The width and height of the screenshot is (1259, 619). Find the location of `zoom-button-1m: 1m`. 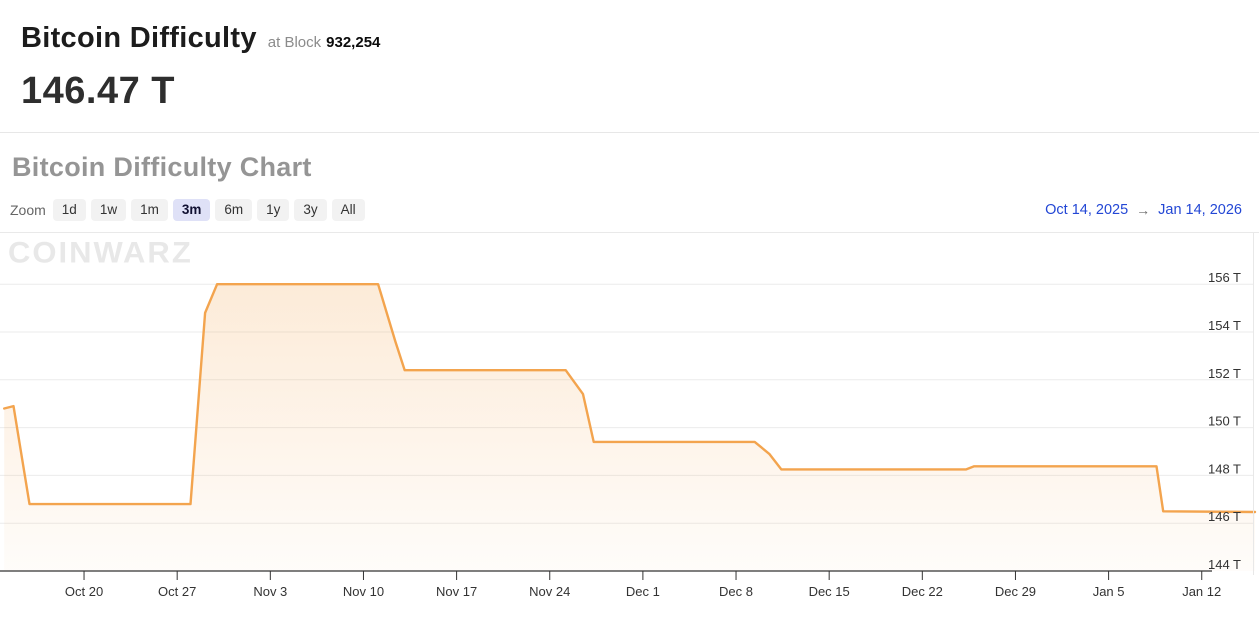

zoom-button-1m: 1m is located at coordinates (149, 210).